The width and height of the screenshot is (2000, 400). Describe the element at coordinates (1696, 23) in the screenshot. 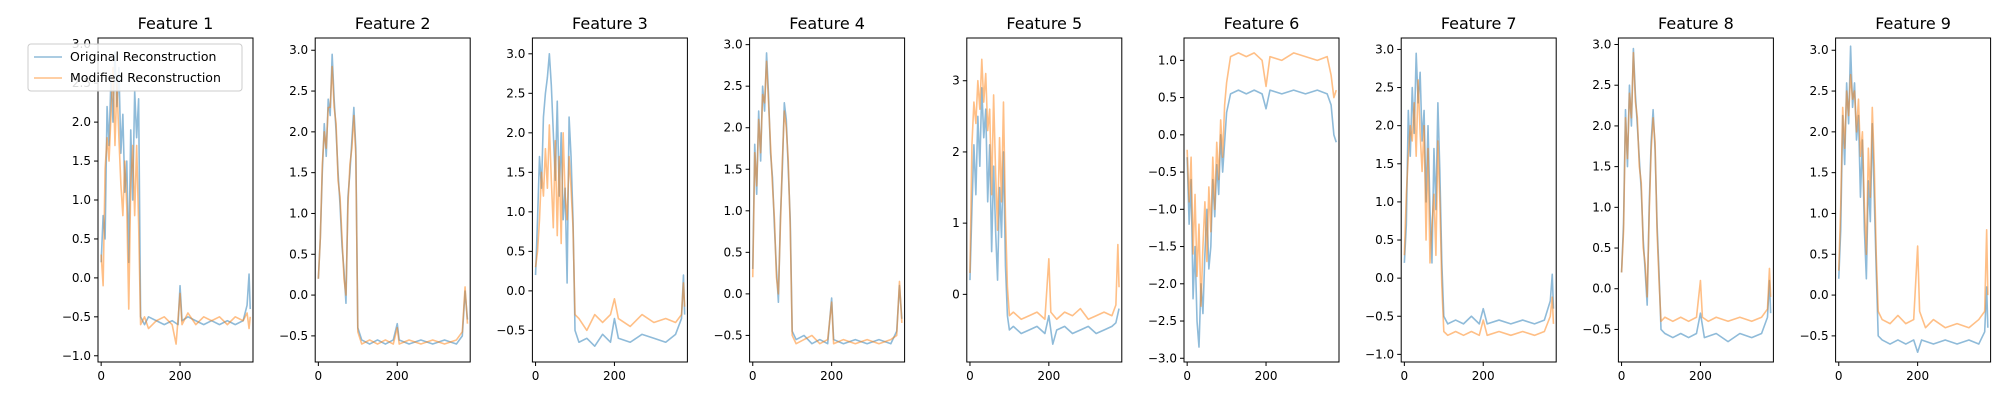

I see `subplot-title: Feature 8` at that location.